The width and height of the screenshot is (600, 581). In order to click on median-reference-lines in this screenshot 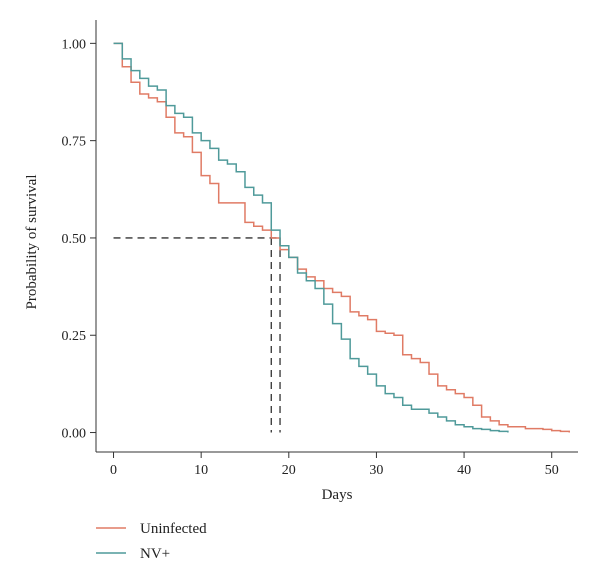, I will do `click(197, 335)`.